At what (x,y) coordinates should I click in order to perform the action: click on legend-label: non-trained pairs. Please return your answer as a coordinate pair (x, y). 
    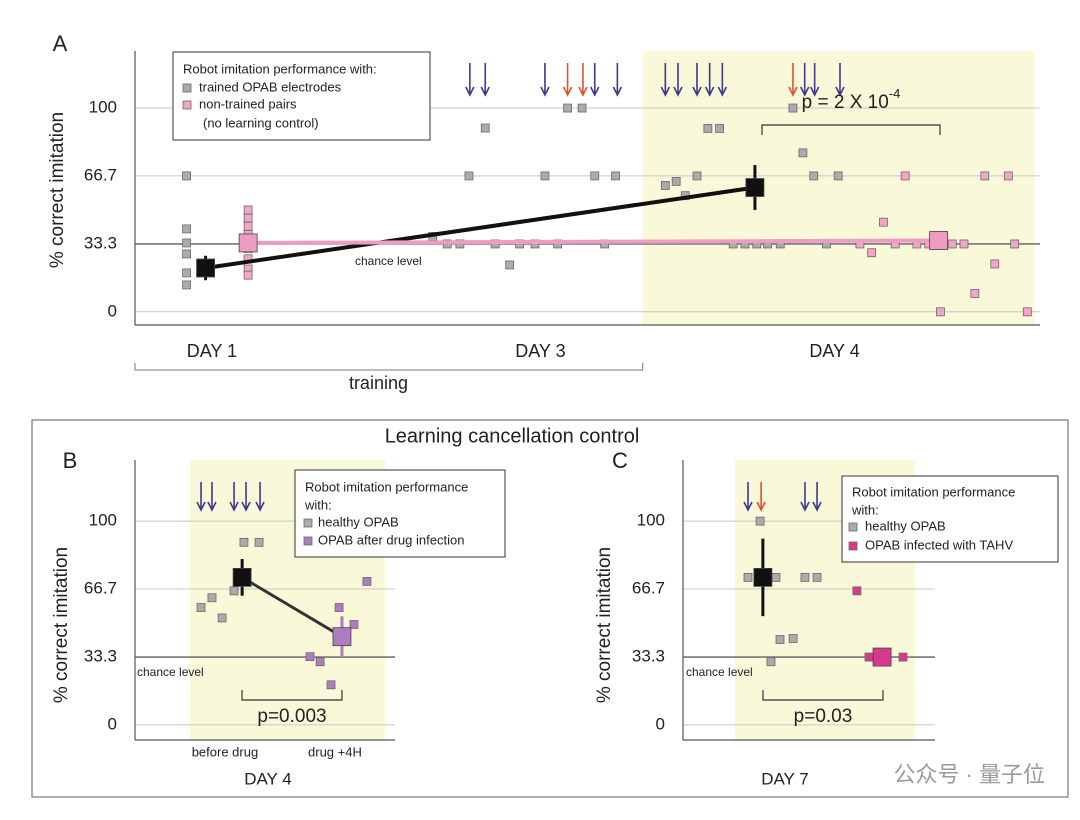
    Looking at the image, I should click on (248, 103).